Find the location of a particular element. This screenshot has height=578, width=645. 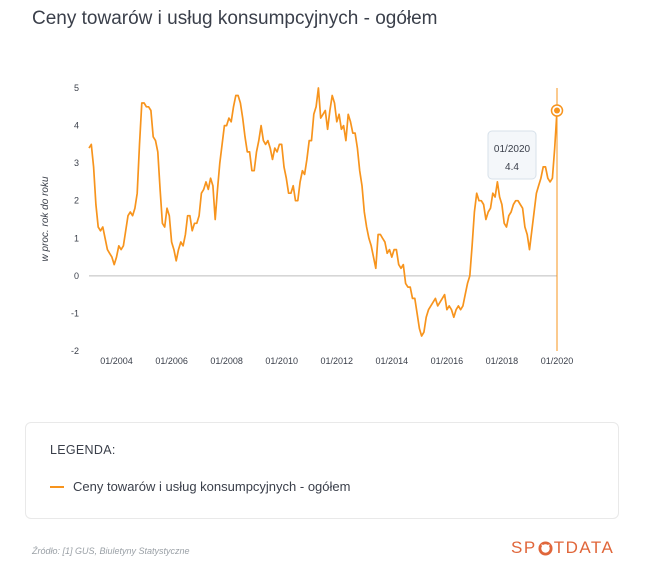

brand-text-right: TDATA is located at coordinates (584, 547).